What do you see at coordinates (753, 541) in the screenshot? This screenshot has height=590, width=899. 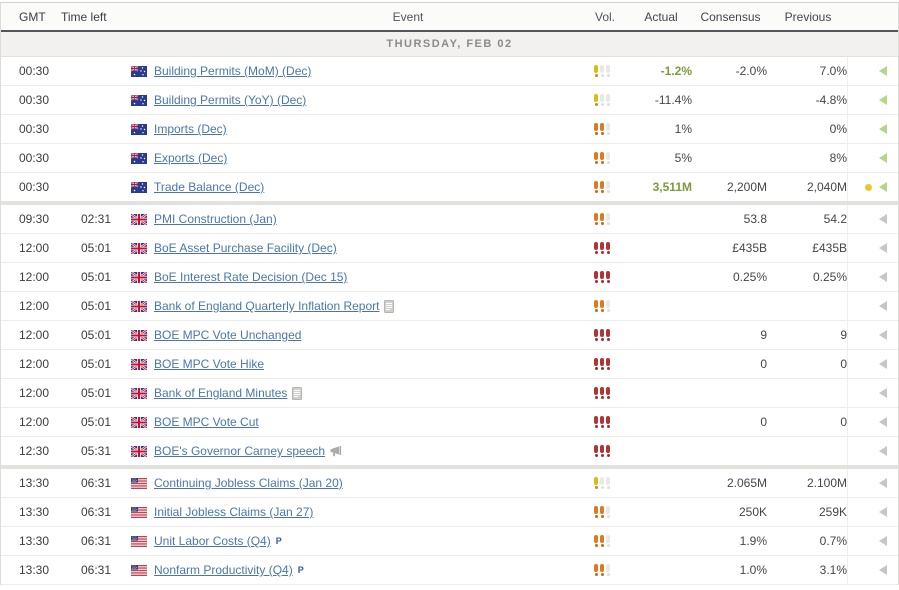 I see `consensus-value: 1.9%` at bounding box center [753, 541].